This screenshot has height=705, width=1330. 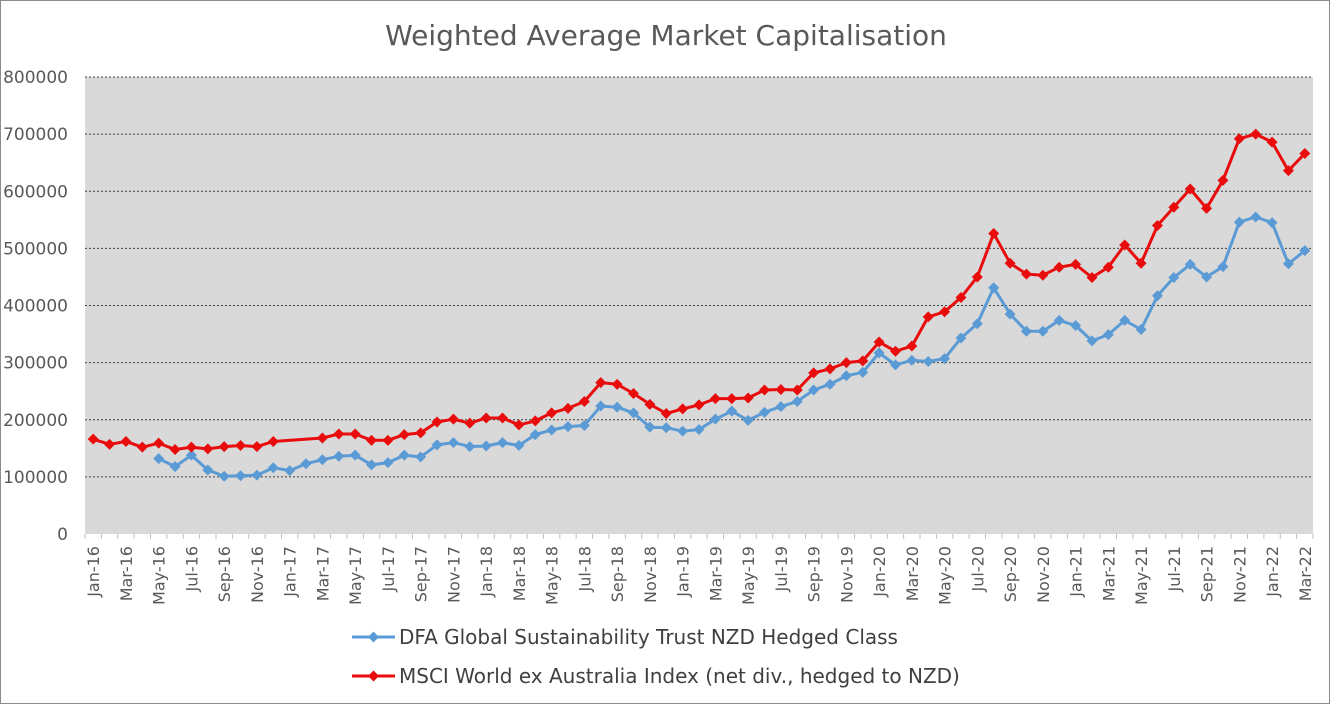 I want to click on x-tick-label: May-16, so click(x=159, y=575).